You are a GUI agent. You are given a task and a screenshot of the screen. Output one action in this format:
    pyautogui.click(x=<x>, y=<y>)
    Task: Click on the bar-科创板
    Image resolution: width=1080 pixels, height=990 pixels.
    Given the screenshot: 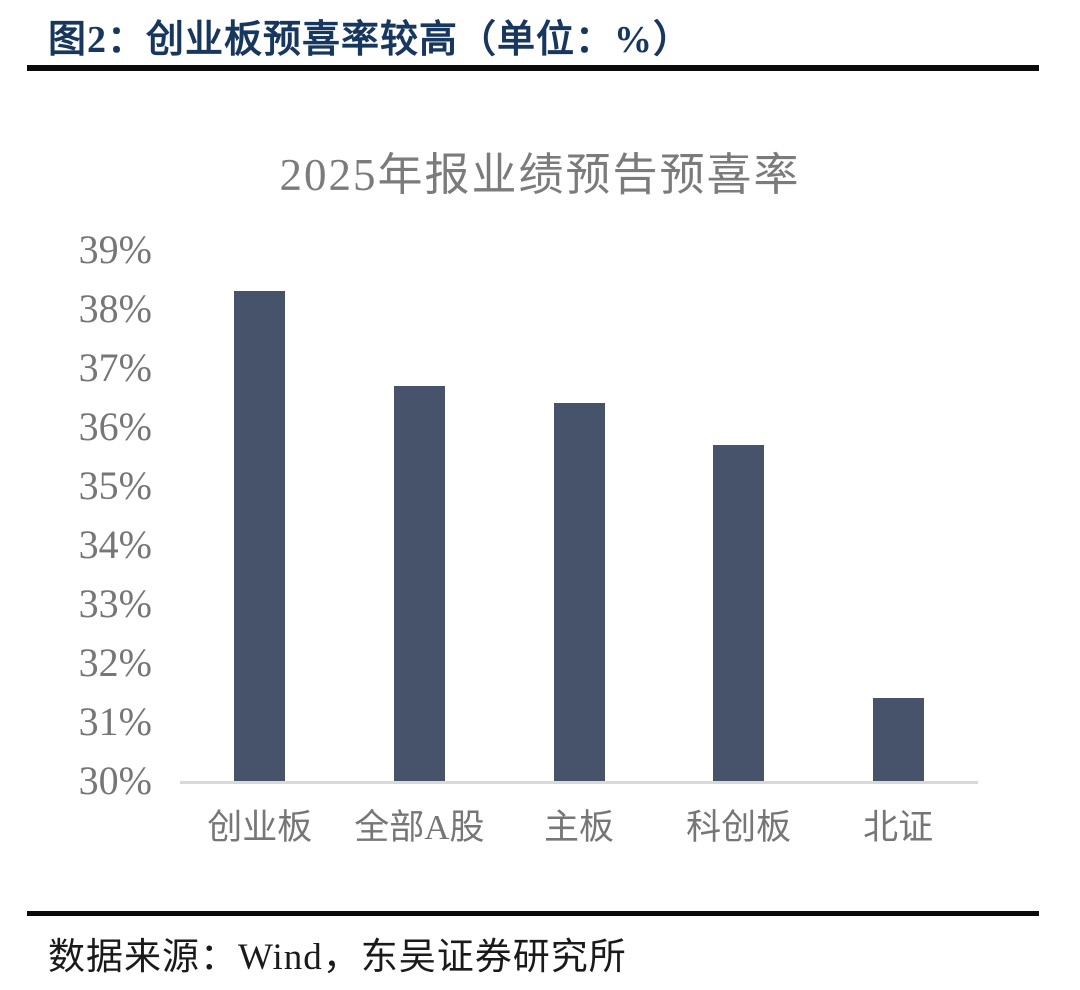 What is the action you would take?
    pyautogui.click(x=739, y=612)
    